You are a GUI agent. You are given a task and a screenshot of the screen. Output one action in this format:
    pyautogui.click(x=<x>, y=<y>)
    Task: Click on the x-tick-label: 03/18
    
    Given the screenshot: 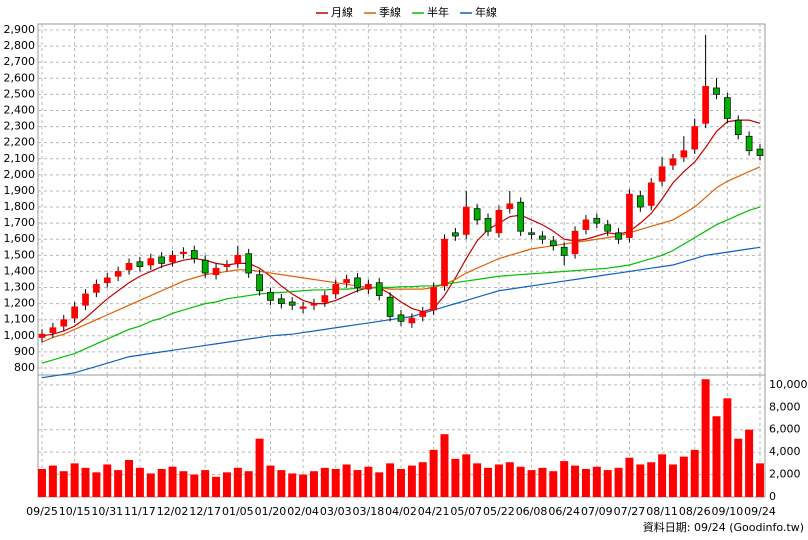 What is the action you would take?
    pyautogui.click(x=369, y=511)
    